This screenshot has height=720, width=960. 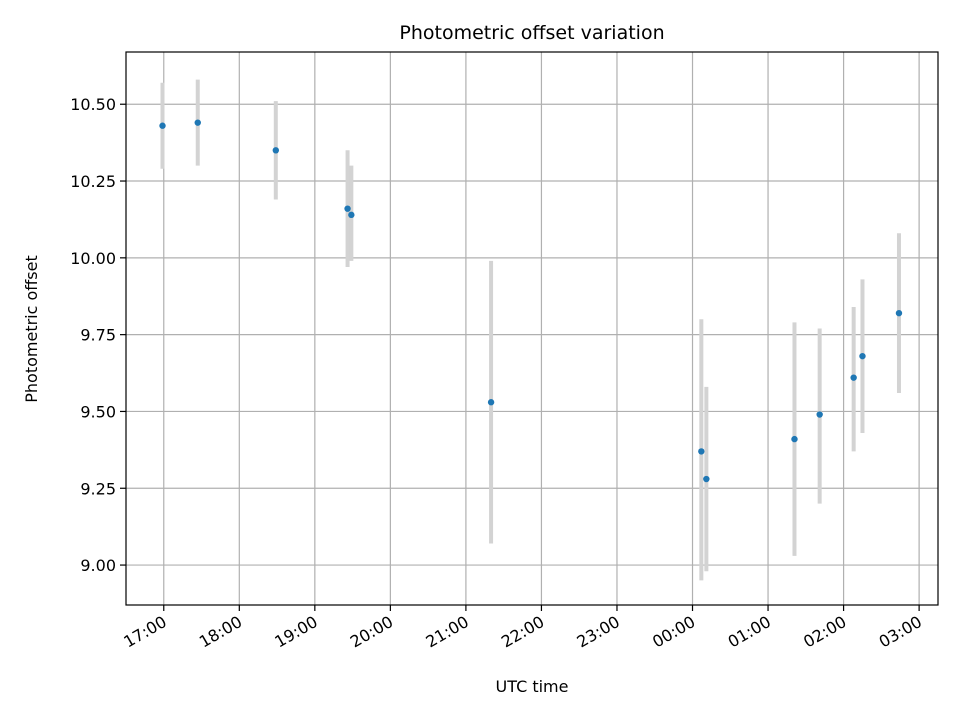 What do you see at coordinates (31, 329) in the screenshot?
I see `y-axis-title: Photometric offset` at bounding box center [31, 329].